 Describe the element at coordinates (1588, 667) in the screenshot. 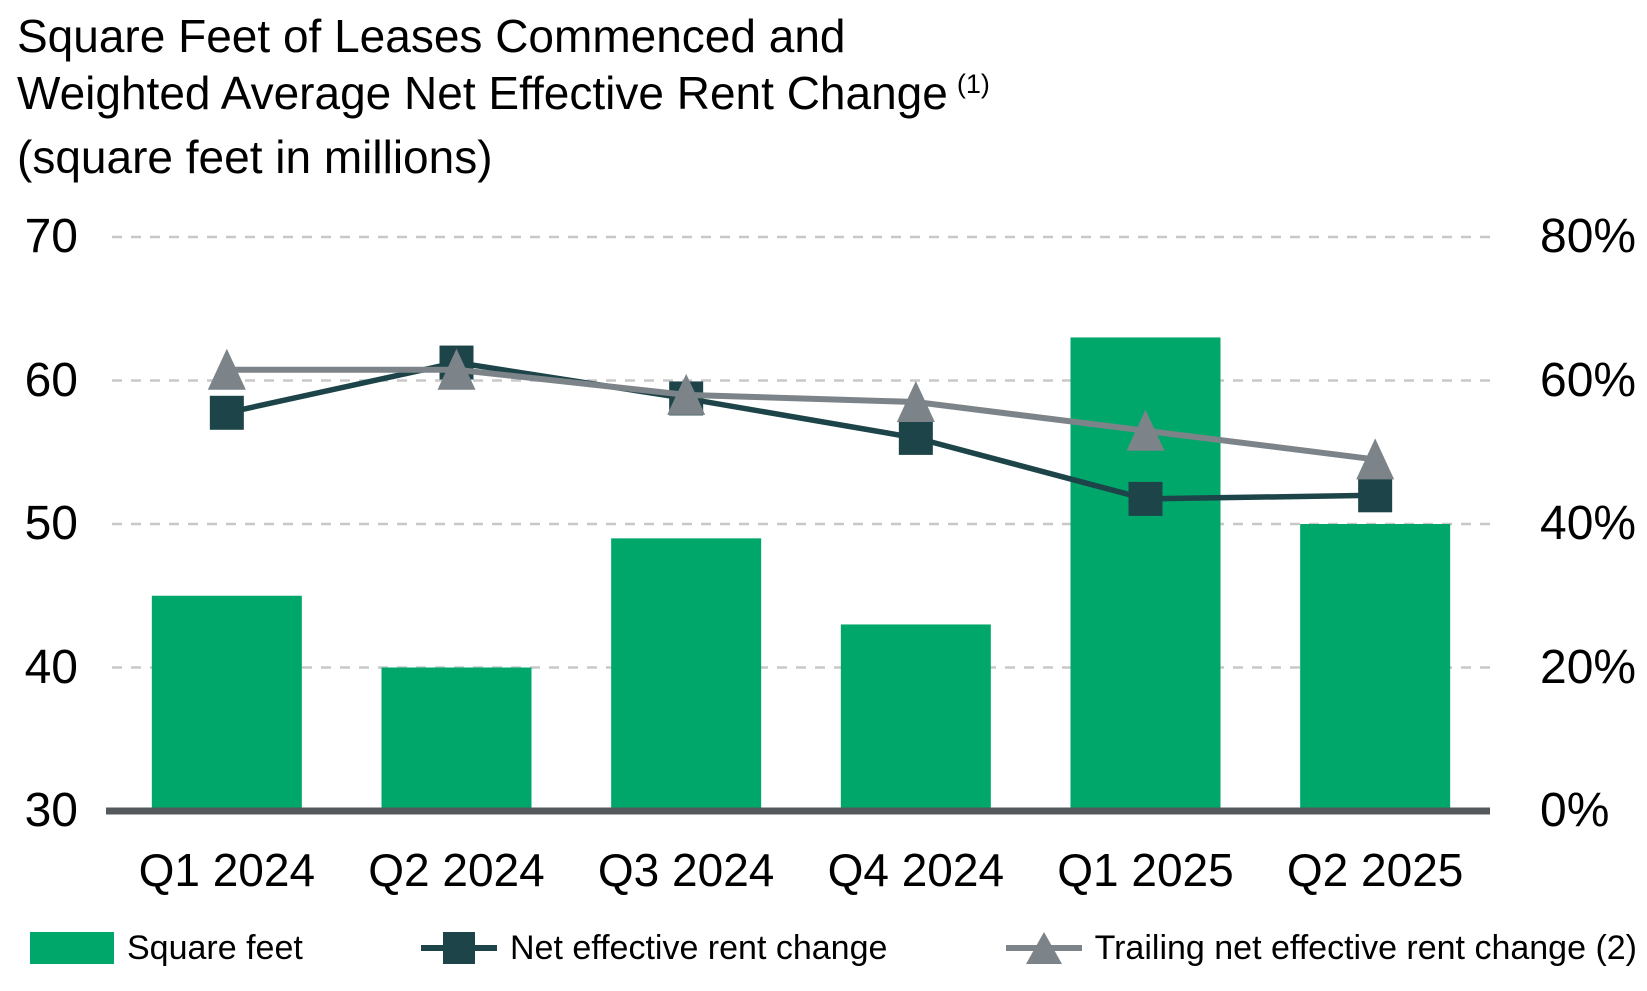

I see `right-axis-tick-20: 20%` at that location.